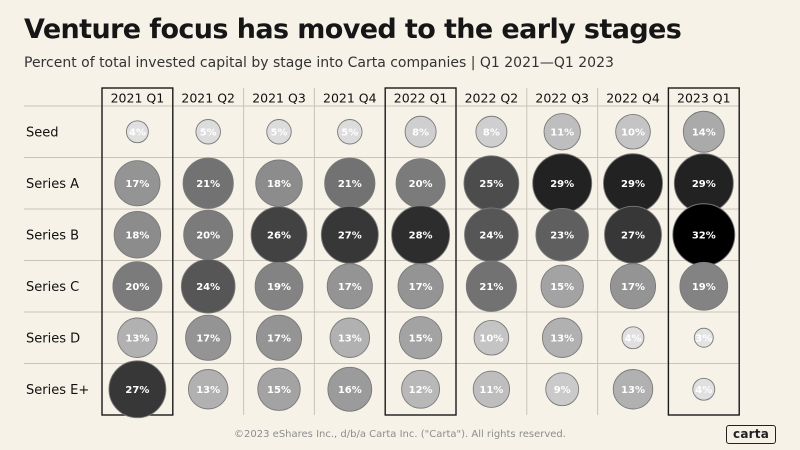 The width and height of the screenshot is (800, 450). I want to click on carta-logo: carta, so click(751, 434).